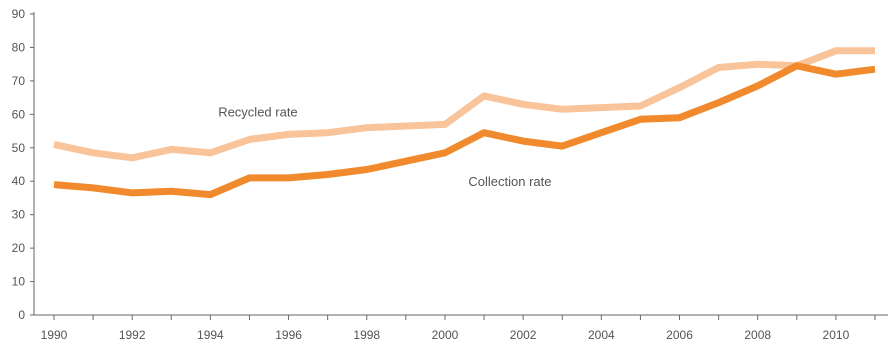 This screenshot has width=889, height=346. Describe the element at coordinates (19, 181) in the screenshot. I see `y-tick-label: 40` at that location.